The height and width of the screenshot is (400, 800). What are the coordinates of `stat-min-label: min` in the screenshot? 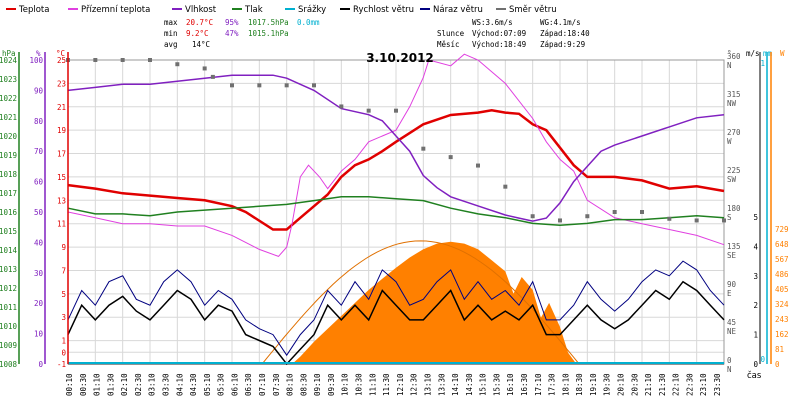 It's located at (171, 33).